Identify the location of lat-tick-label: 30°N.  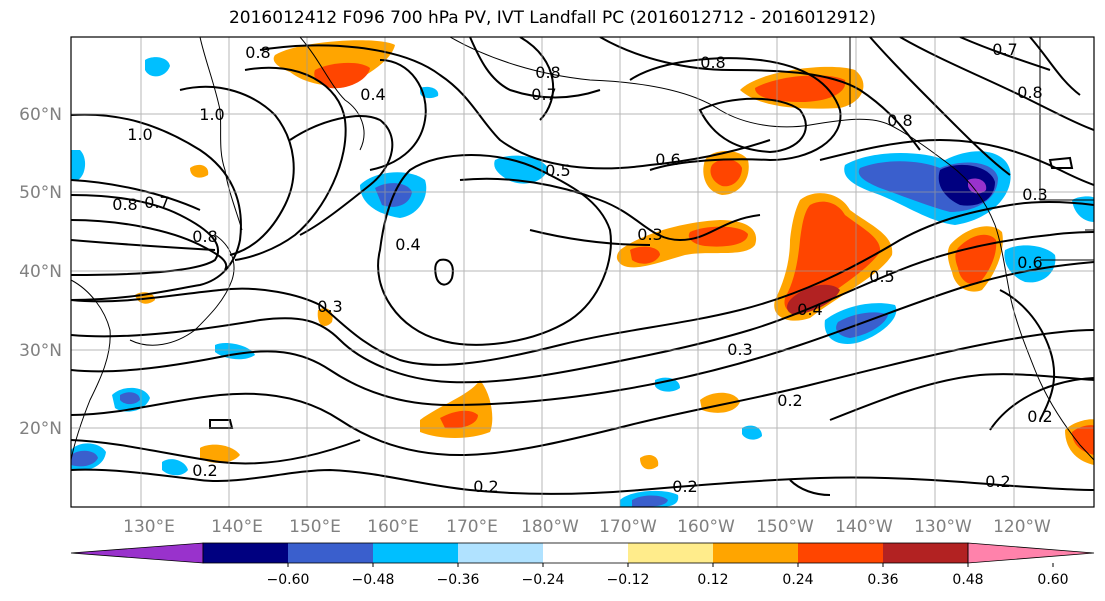
(40, 351).